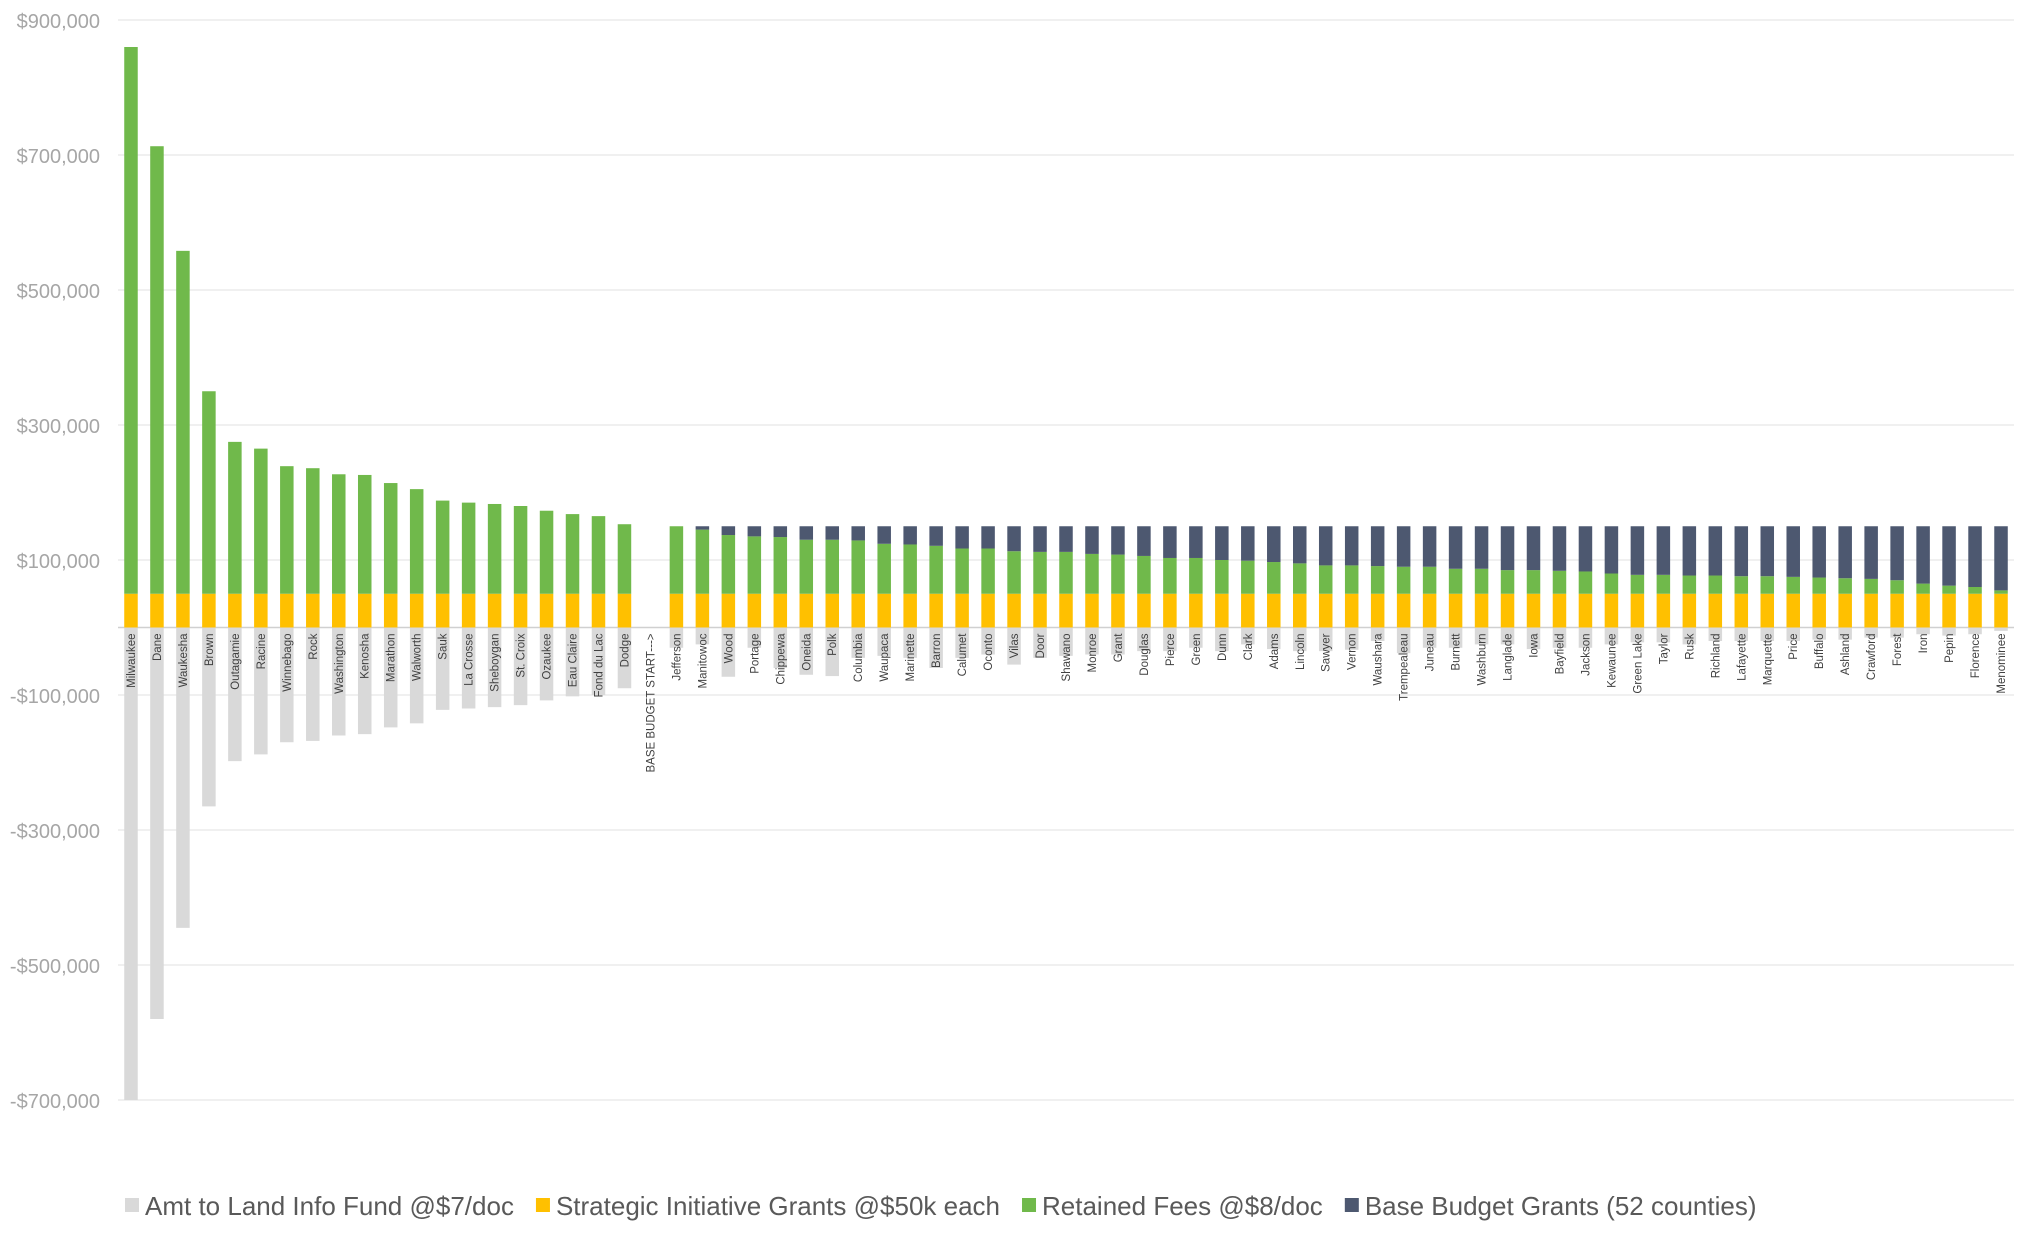 The image size is (2019, 1236). I want to click on legend-swatch-strategic, so click(542, 1205).